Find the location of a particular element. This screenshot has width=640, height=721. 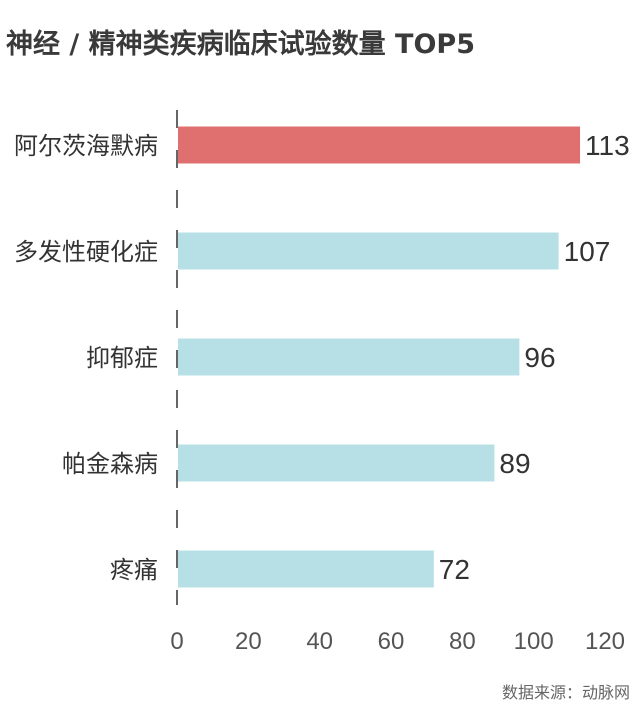

value-label-4: 72 is located at coordinates (454, 569).